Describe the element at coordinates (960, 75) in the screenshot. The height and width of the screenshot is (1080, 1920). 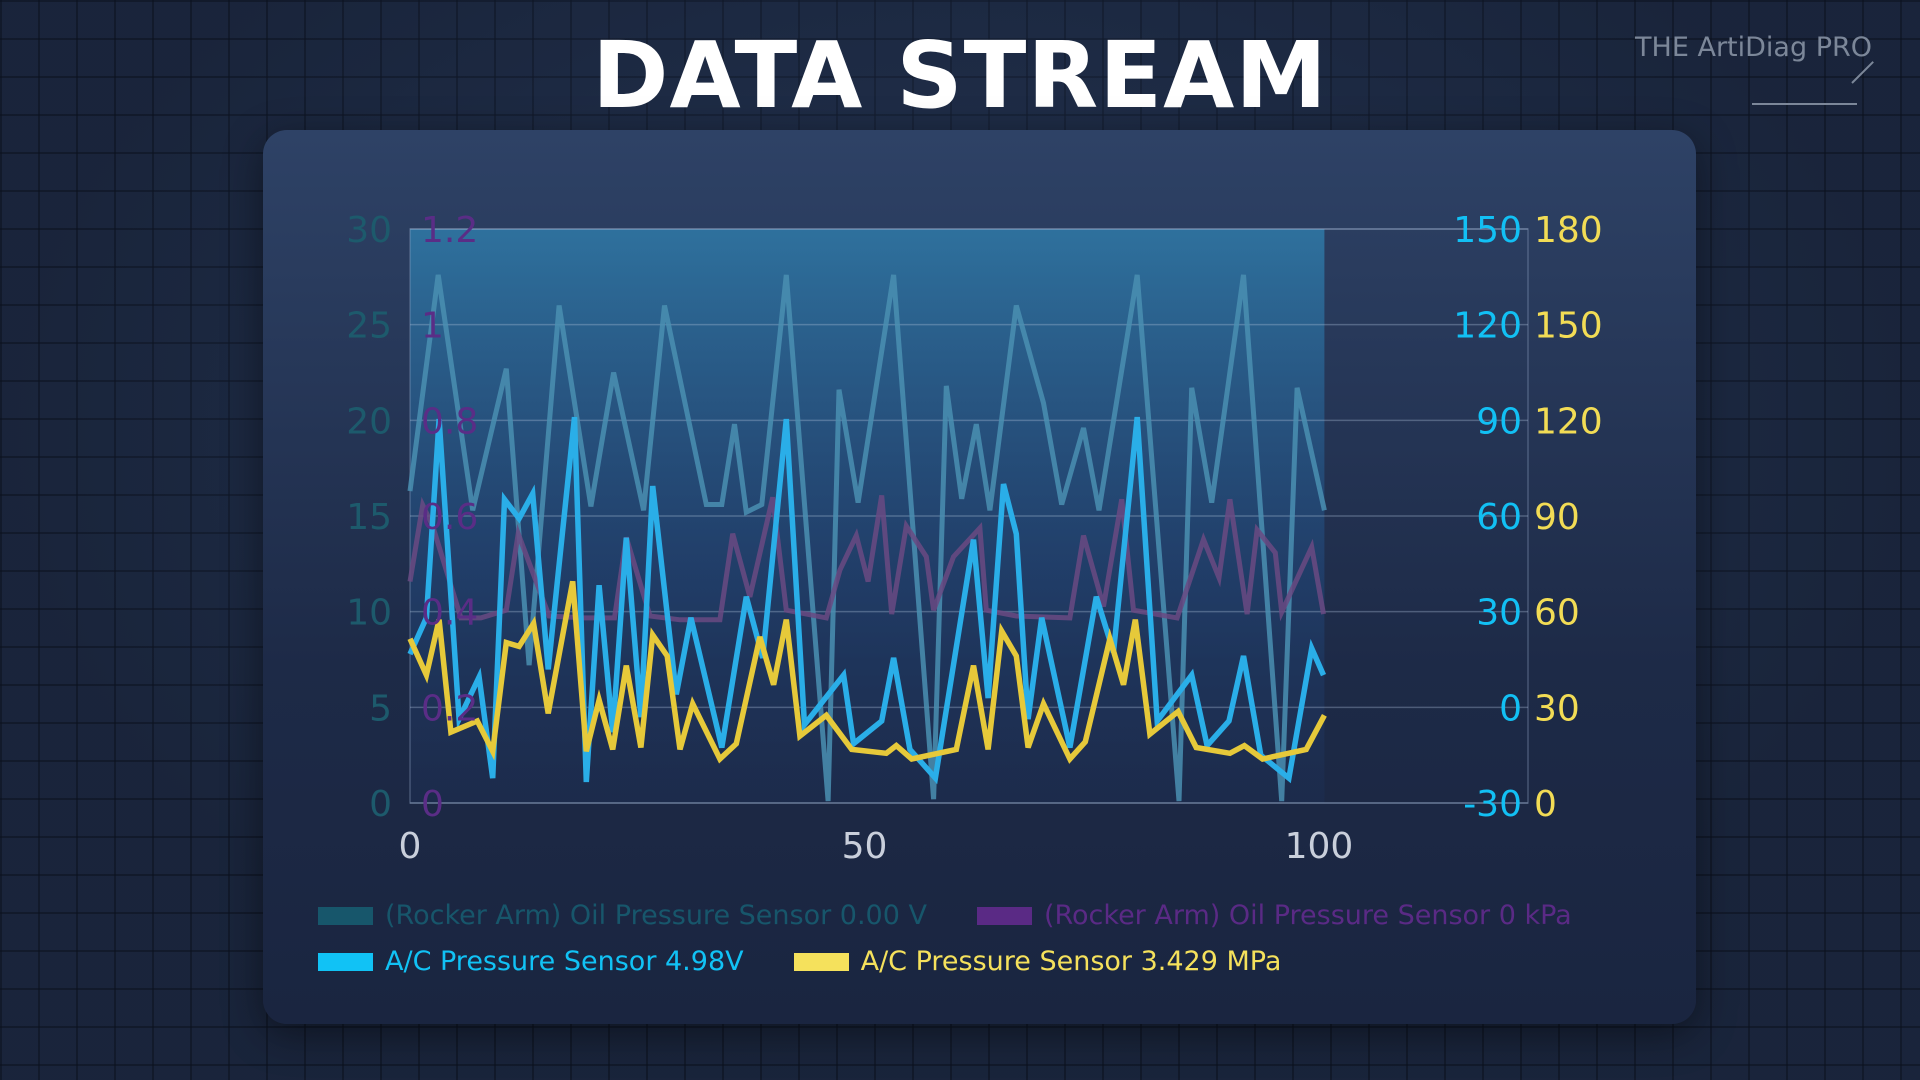
I see `page-title: DATA STREAM` at that location.